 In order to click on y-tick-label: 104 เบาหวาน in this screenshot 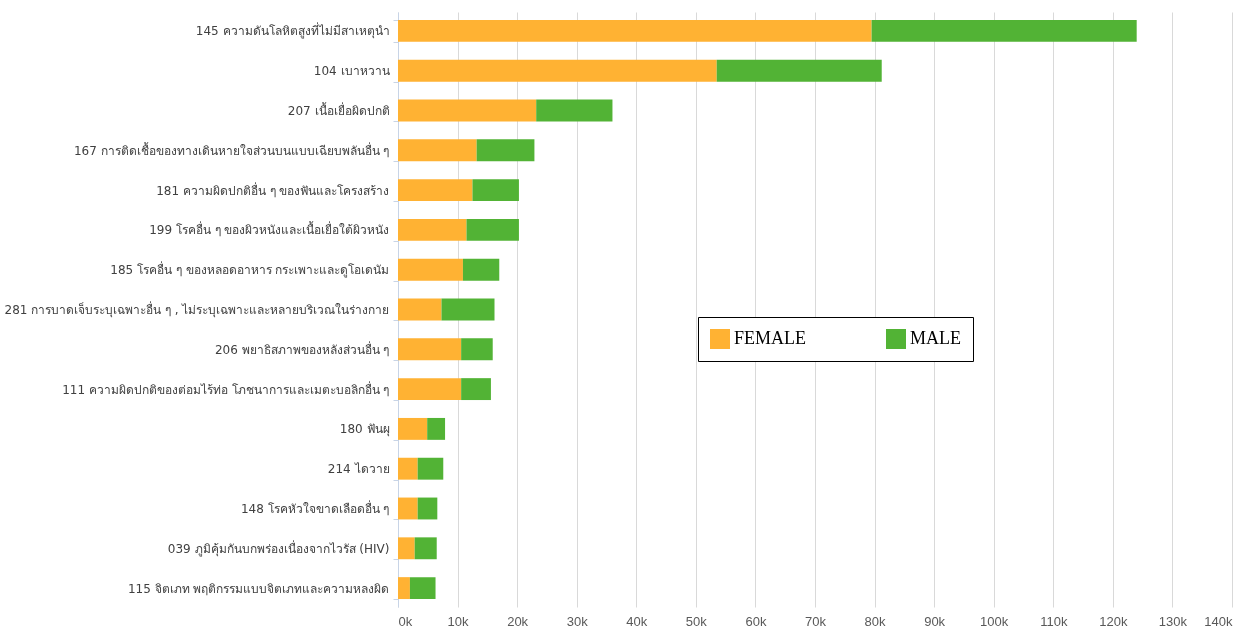, I will do `click(351, 71)`.